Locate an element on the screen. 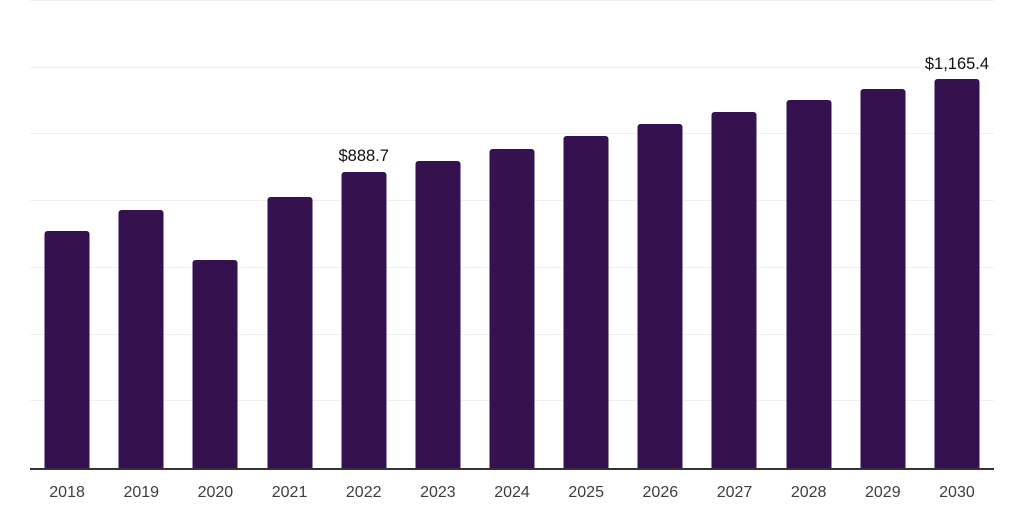 This screenshot has height=512, width=1024. bar-slot-2028 is located at coordinates (809, 234).